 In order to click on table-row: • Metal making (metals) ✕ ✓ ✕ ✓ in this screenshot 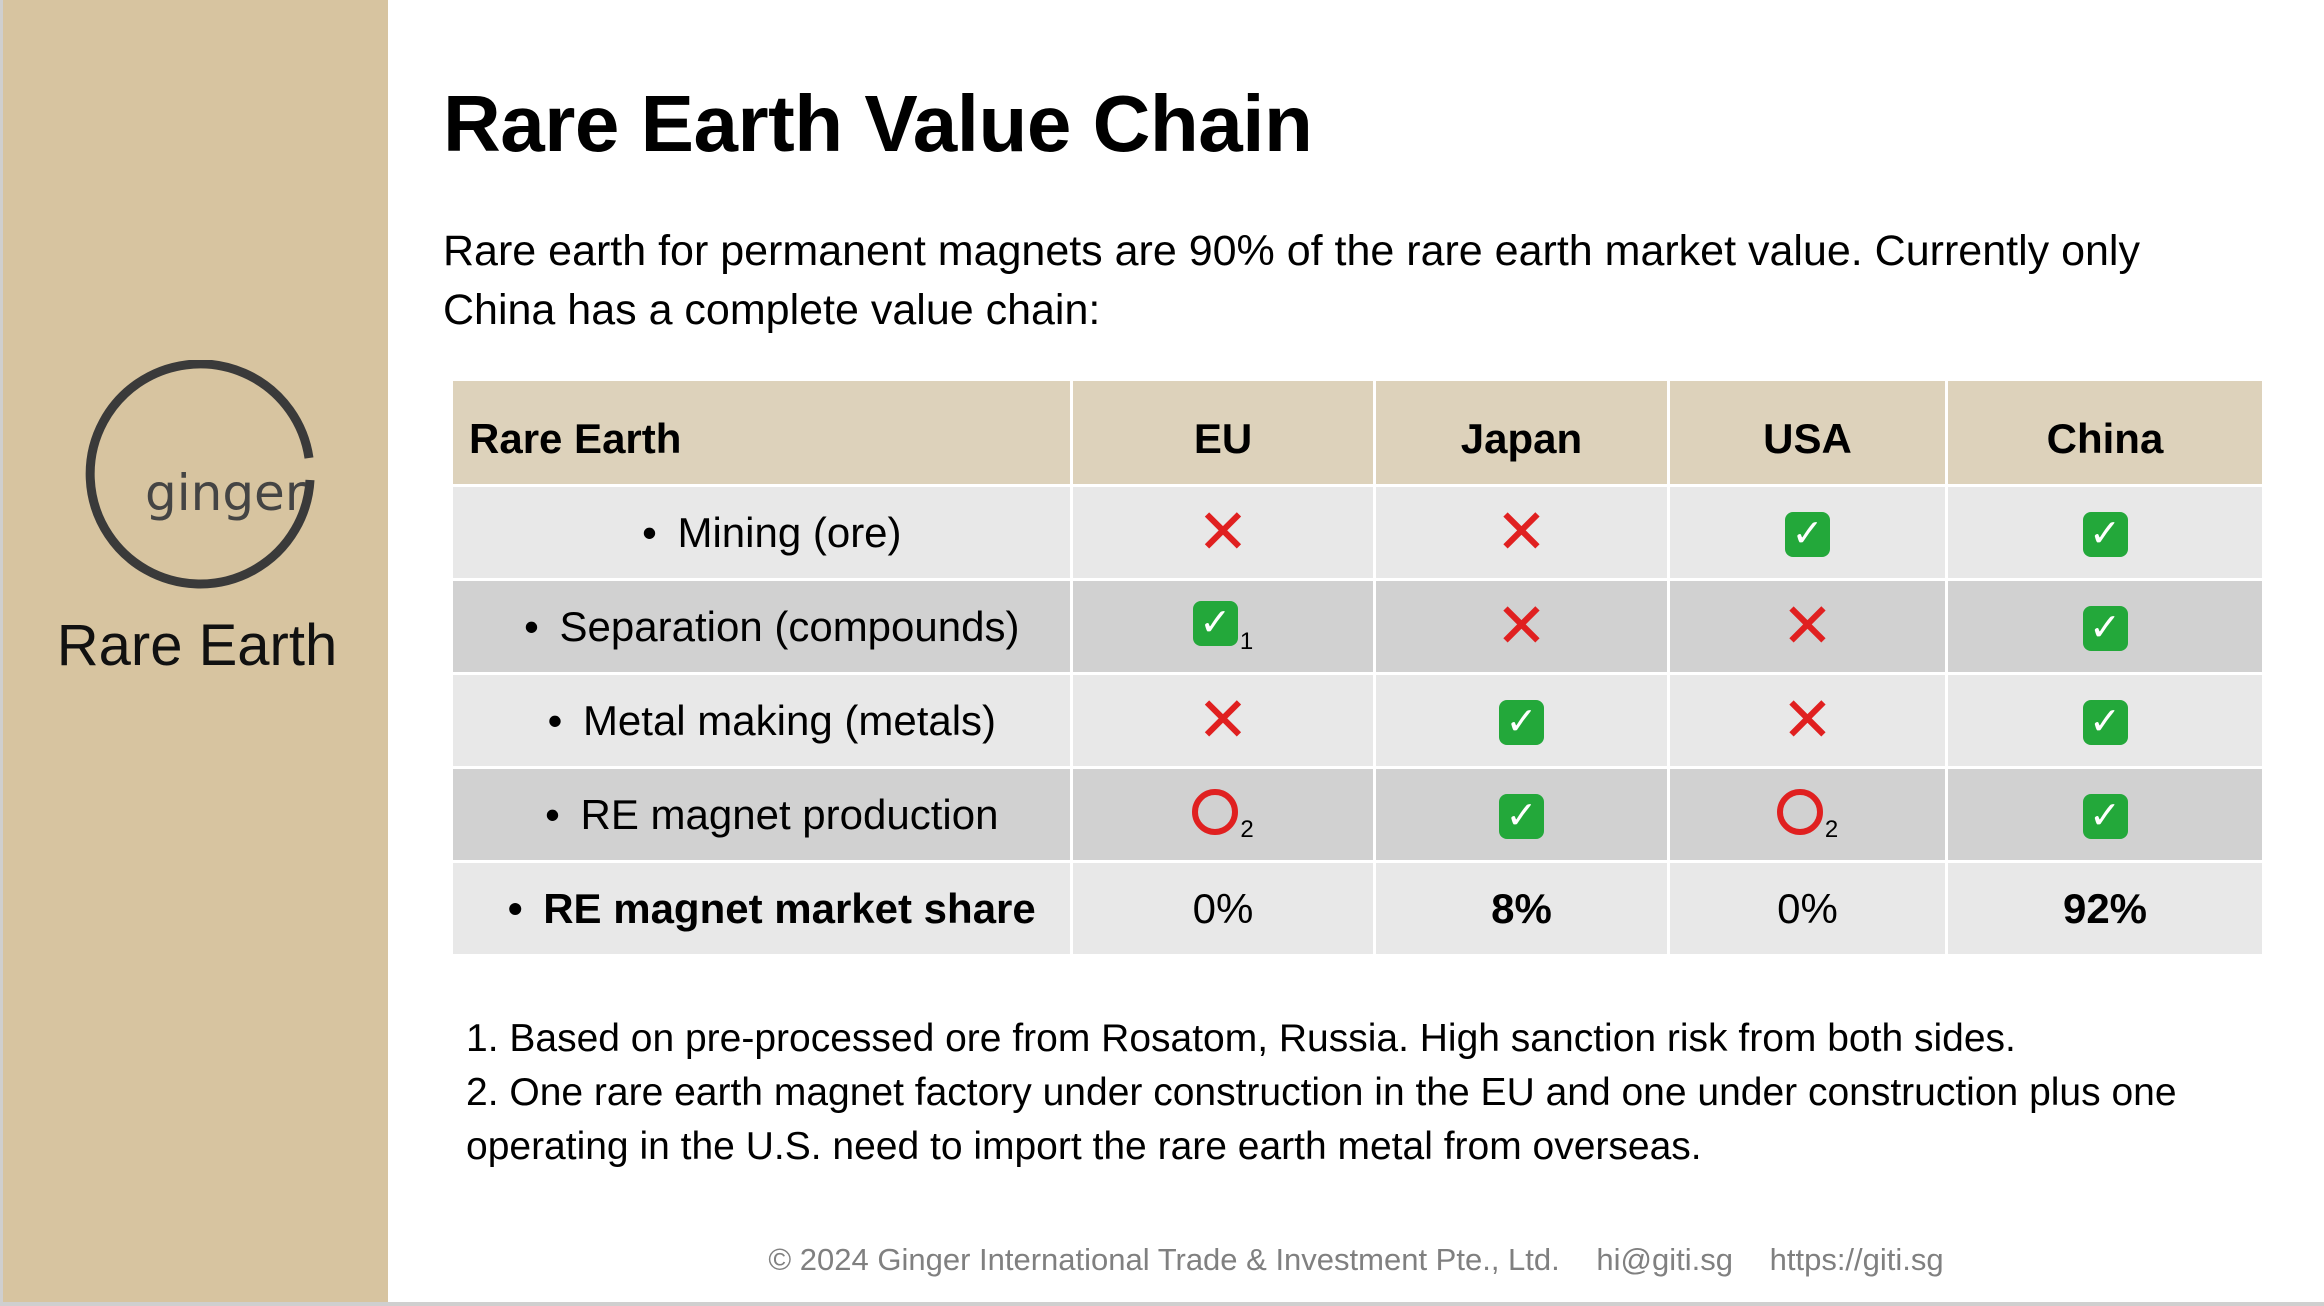, I will do `click(1357, 720)`.